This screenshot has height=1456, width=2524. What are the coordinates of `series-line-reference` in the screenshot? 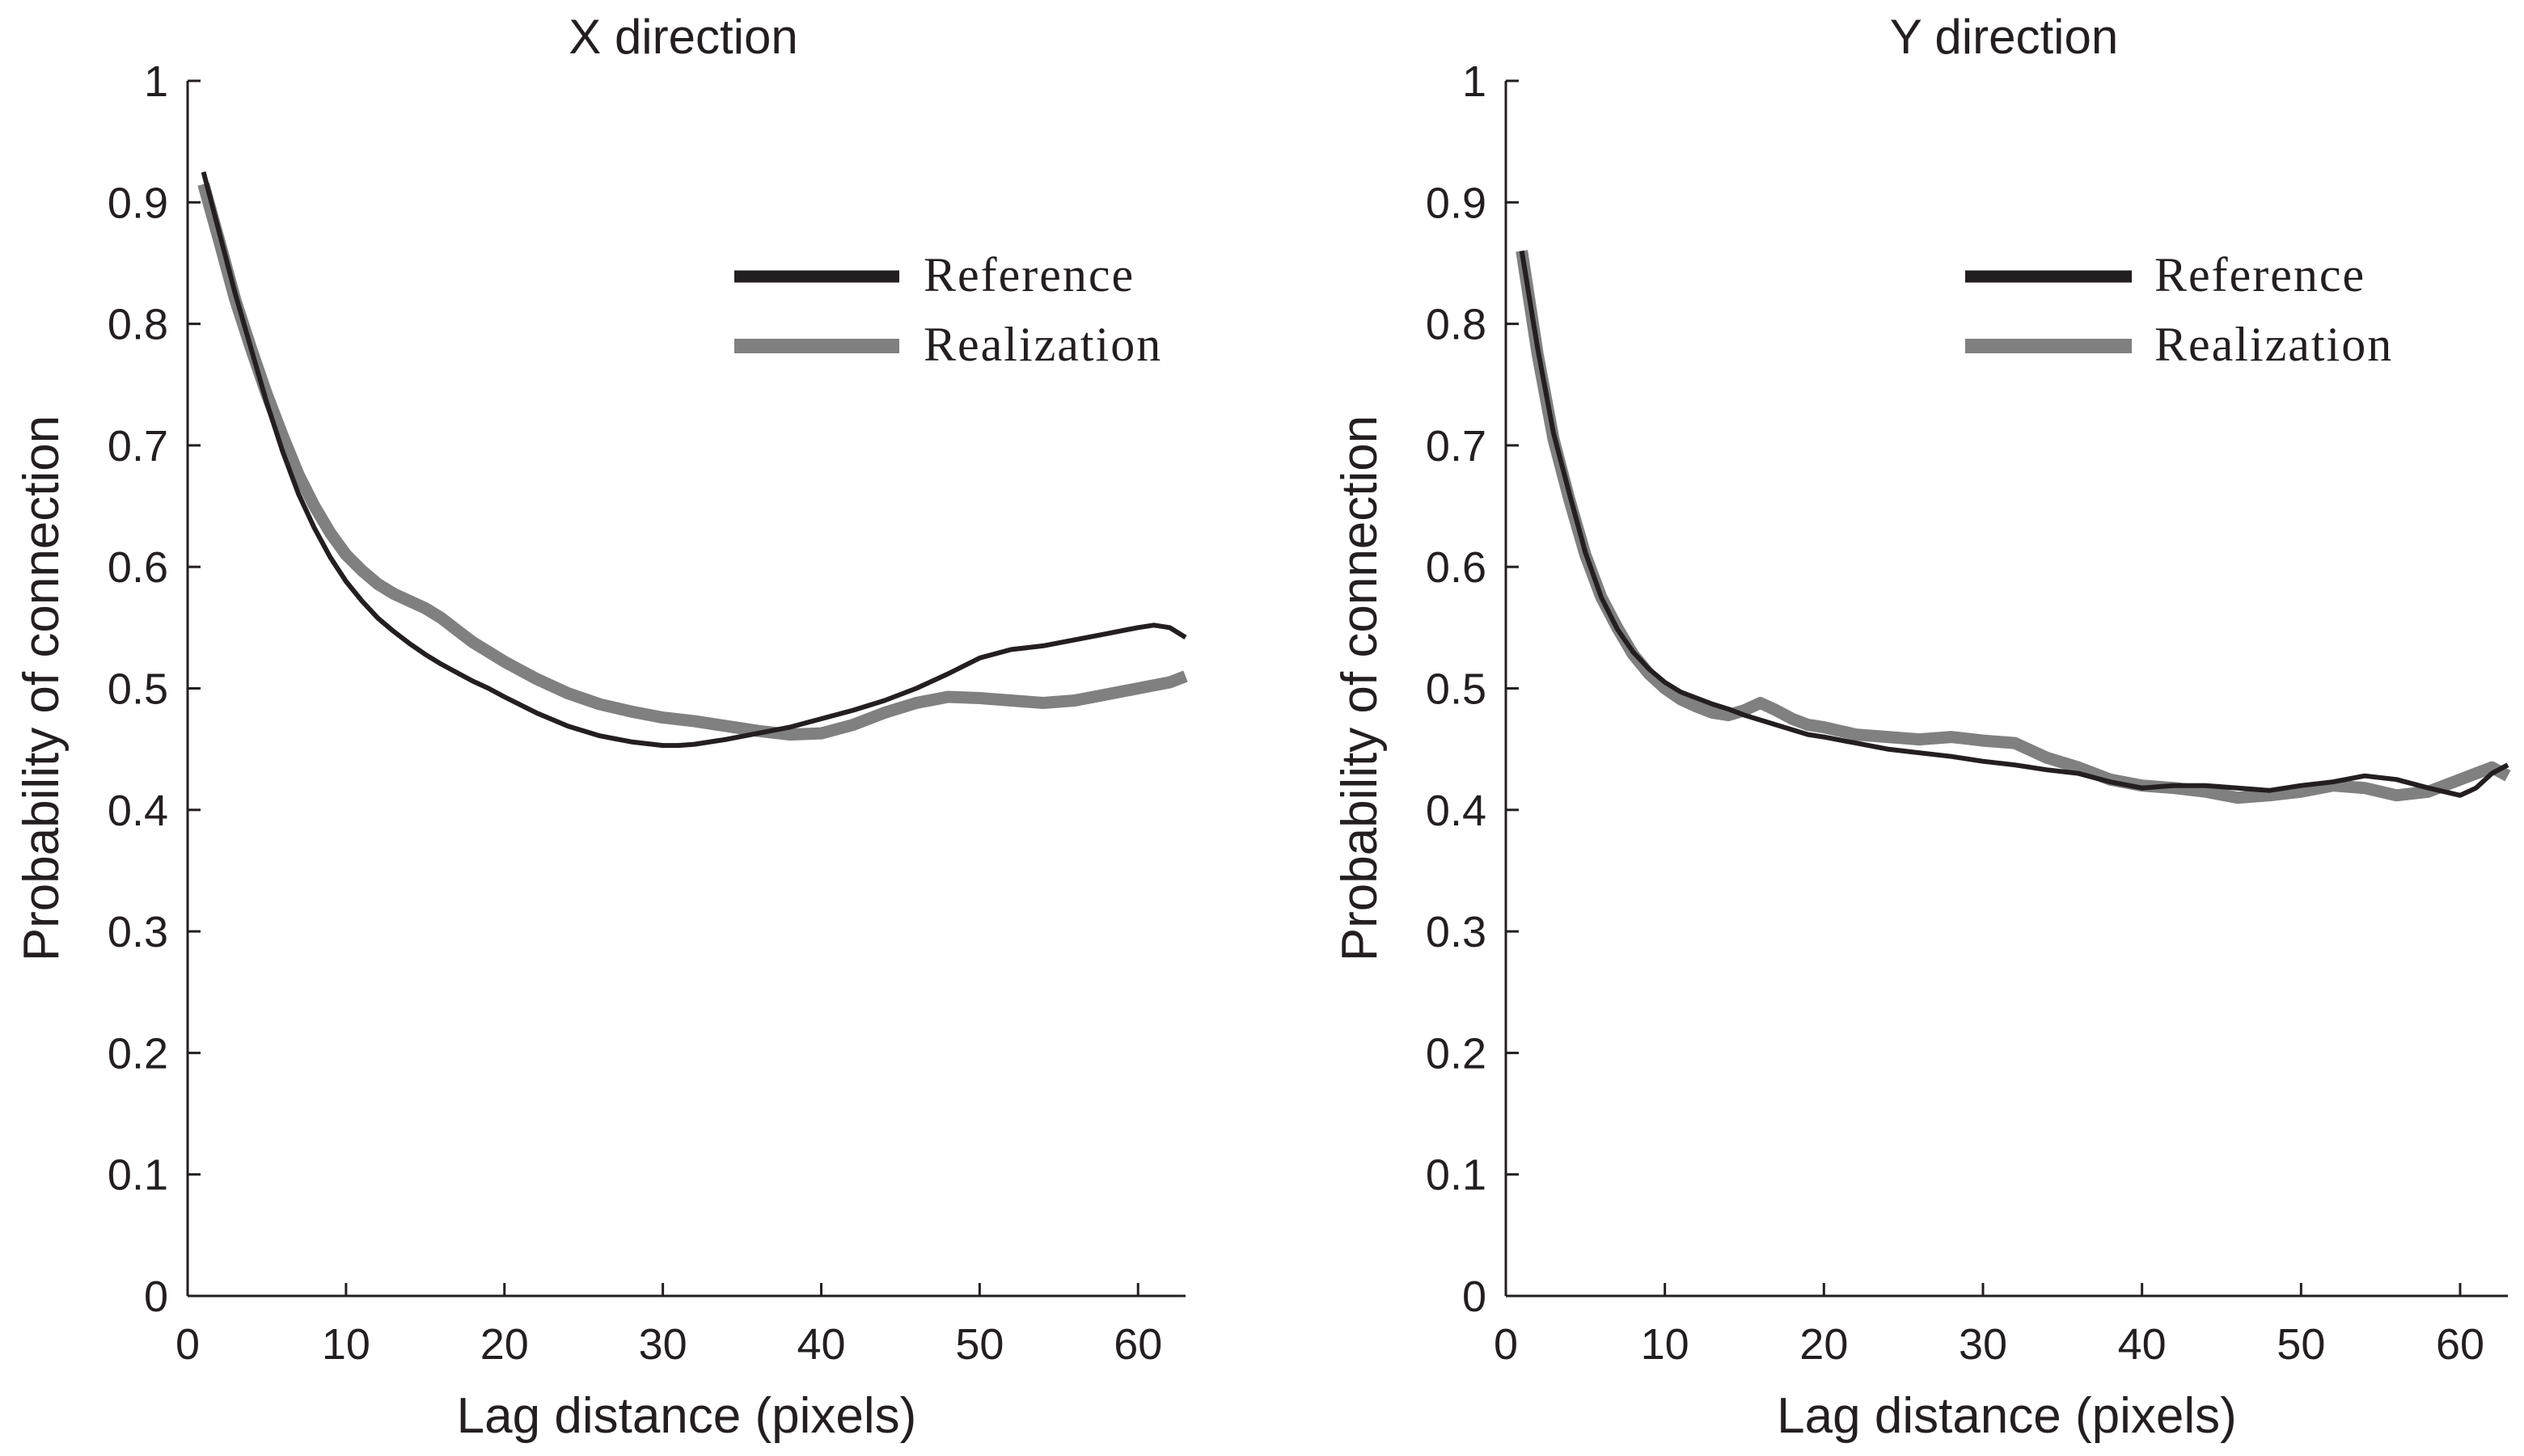 It's located at (2014, 524).